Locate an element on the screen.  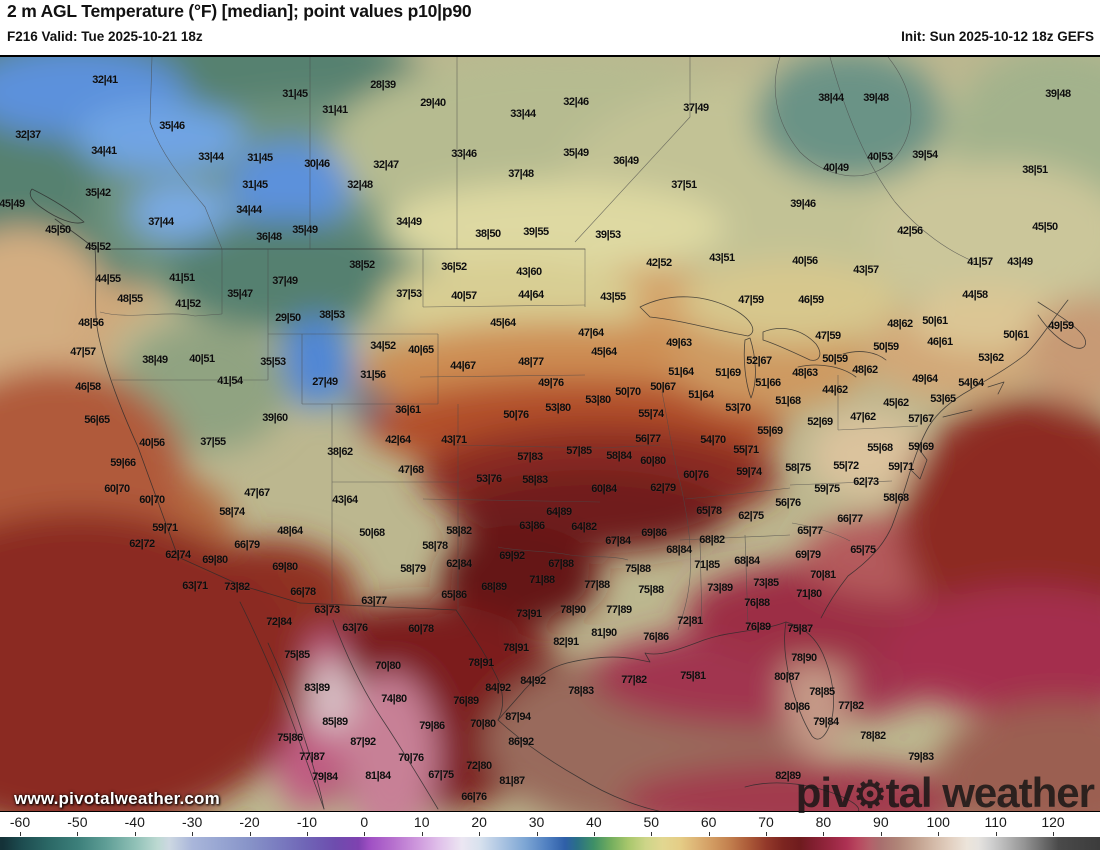
point-value: 38|62 is located at coordinates (340, 452).